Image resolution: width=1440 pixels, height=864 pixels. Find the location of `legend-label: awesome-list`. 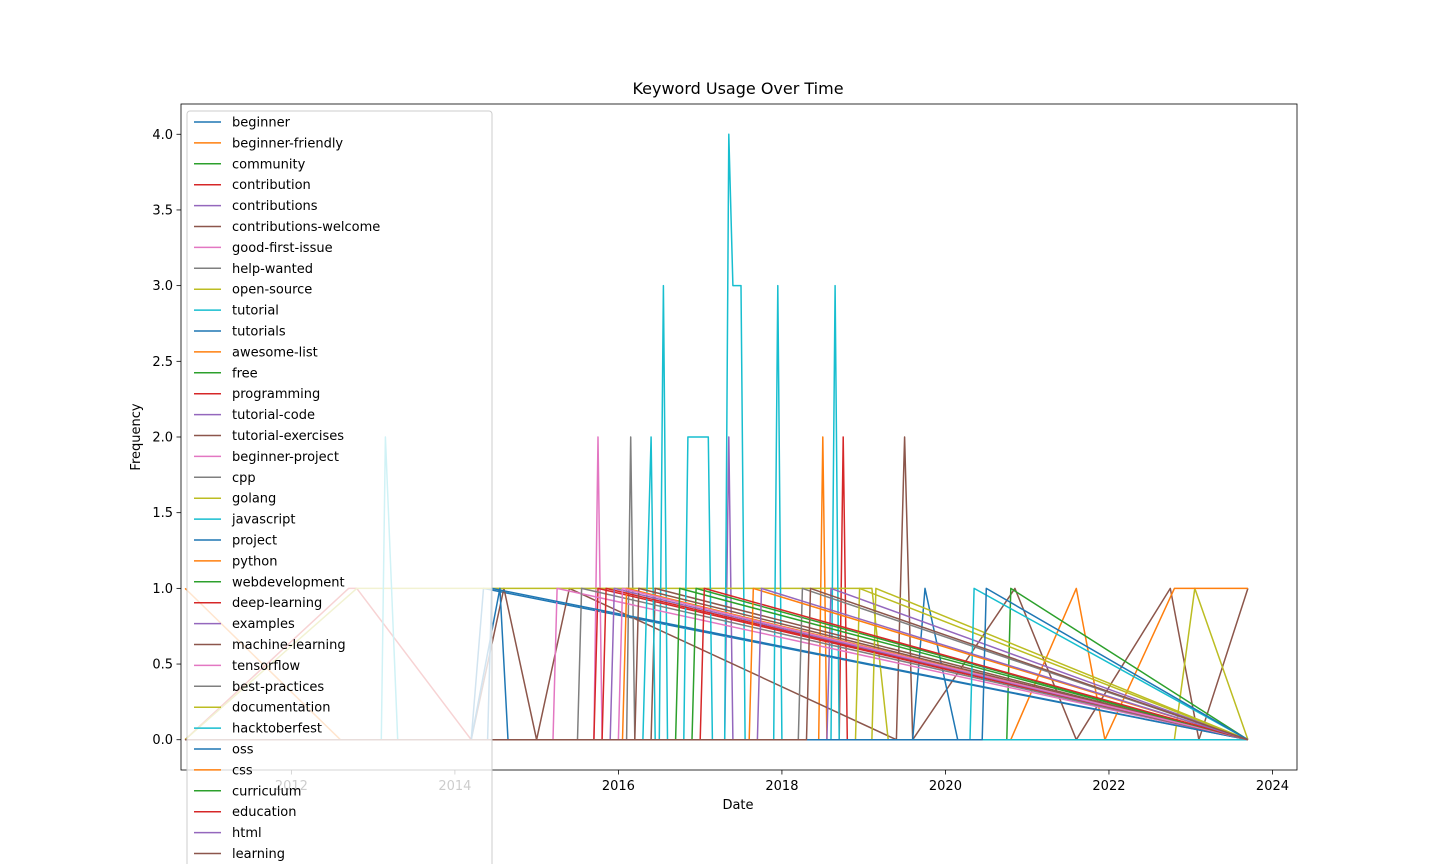

legend-label: awesome-list is located at coordinates (275, 352).